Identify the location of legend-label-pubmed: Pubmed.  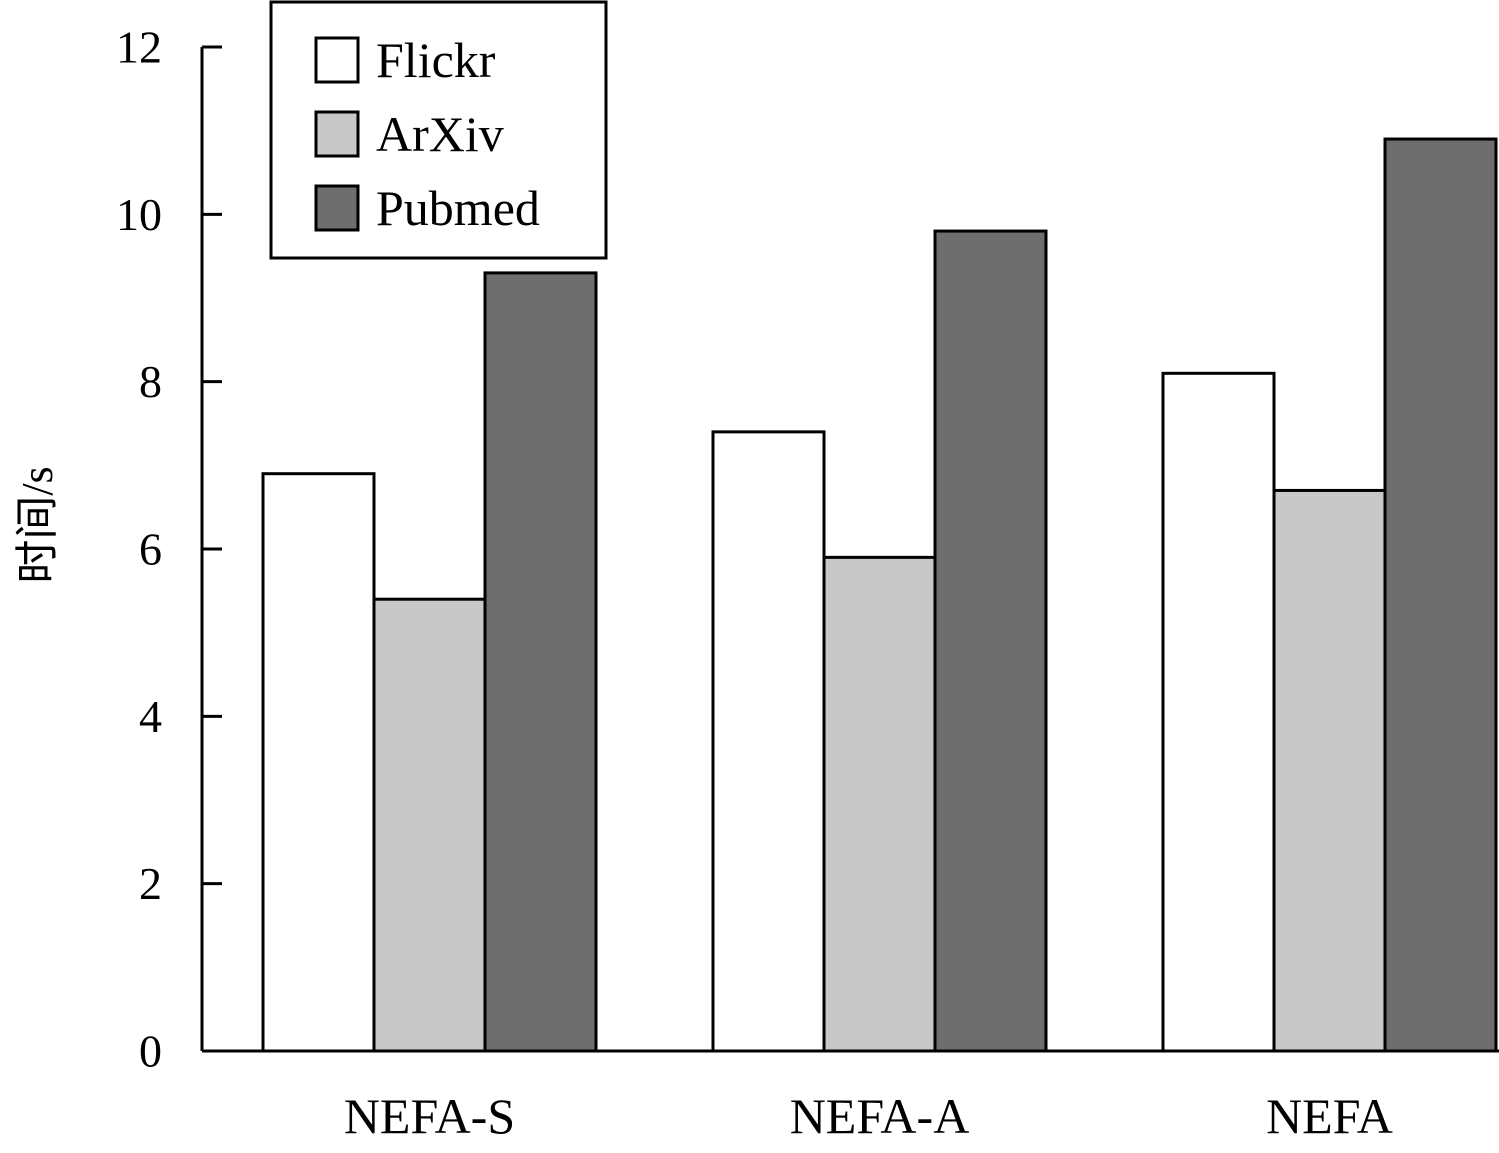
(458, 208).